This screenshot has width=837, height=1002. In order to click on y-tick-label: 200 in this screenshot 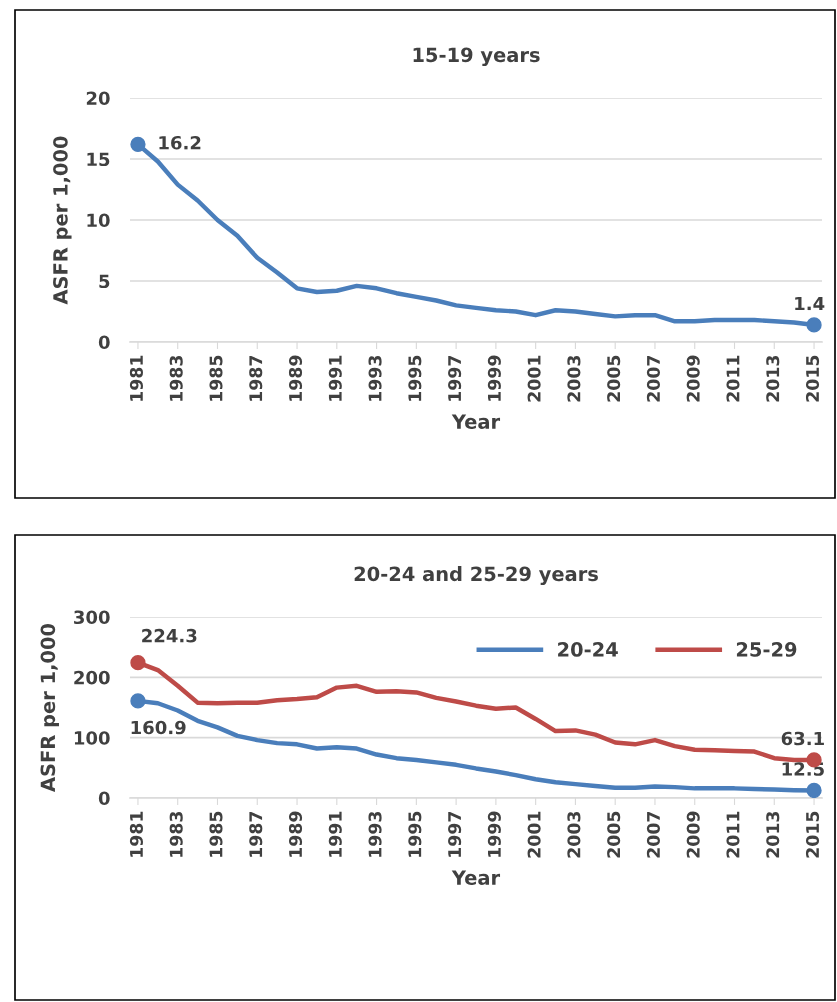, I will do `click(92, 677)`.